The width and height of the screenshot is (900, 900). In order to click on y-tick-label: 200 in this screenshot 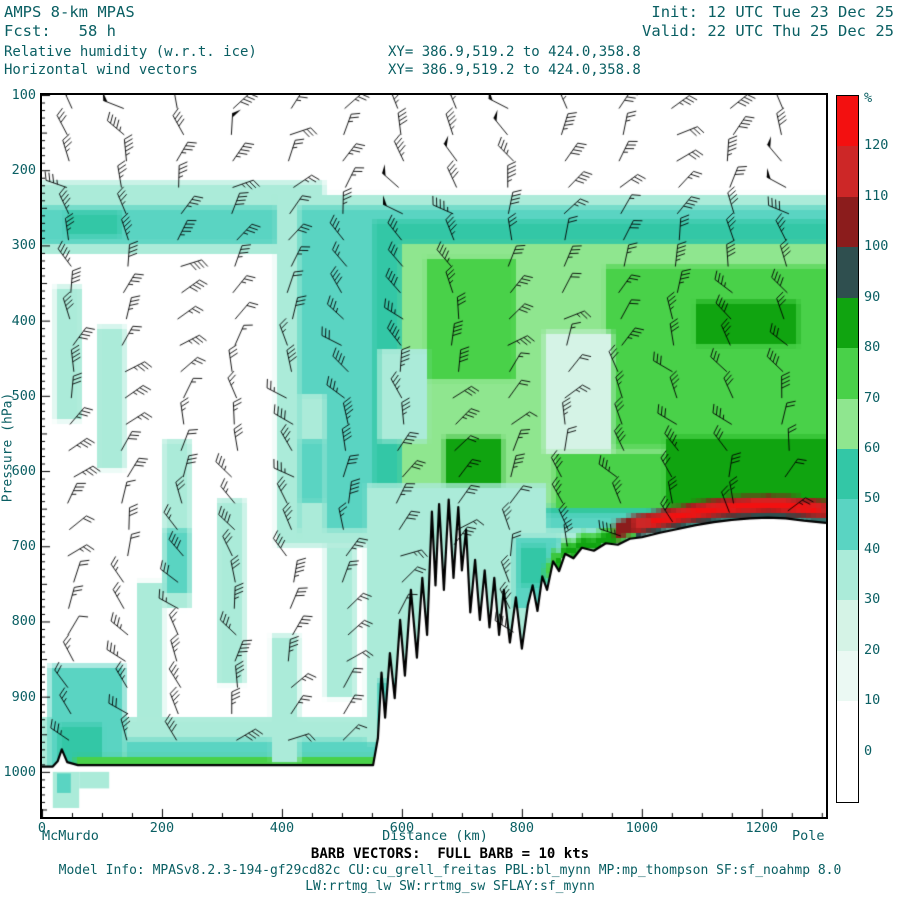, I will do `click(23, 170)`.